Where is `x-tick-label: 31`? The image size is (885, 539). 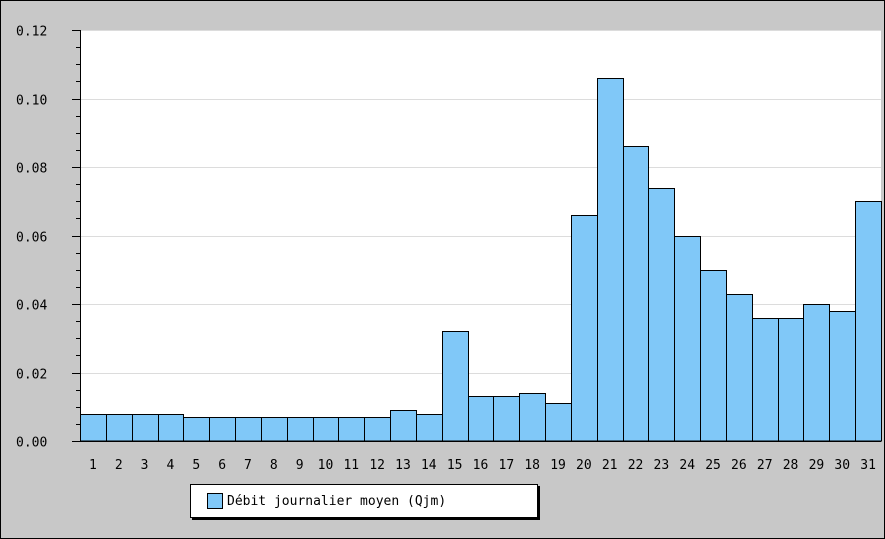
x-tick-label: 31 is located at coordinates (868, 465).